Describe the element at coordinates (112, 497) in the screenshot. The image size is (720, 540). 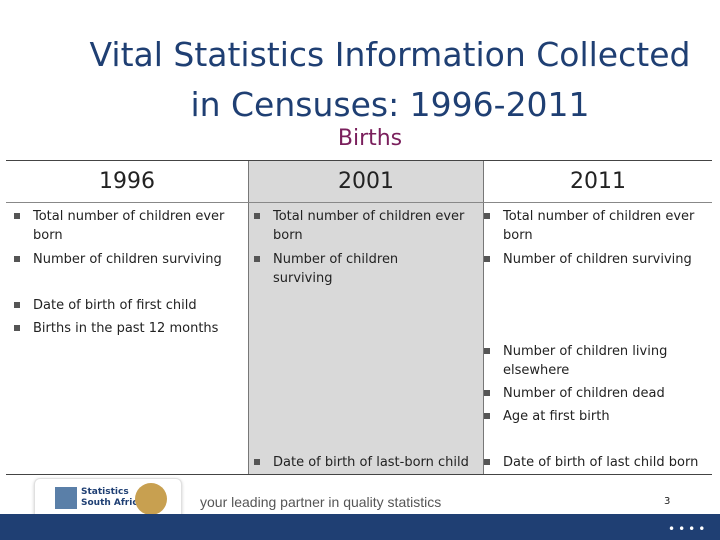
I see `logo-text: Statistics South Africa` at that location.